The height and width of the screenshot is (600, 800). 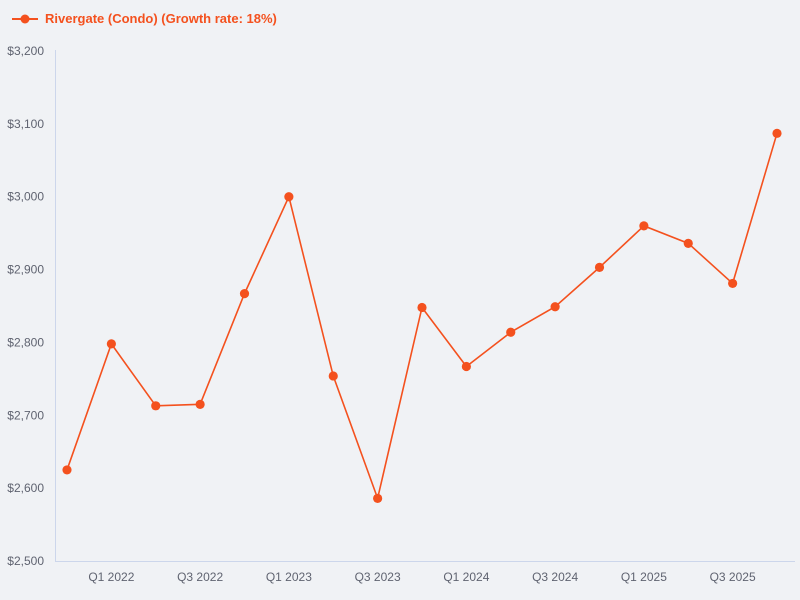 I want to click on legend-series-marker-icon, so click(x=25, y=18).